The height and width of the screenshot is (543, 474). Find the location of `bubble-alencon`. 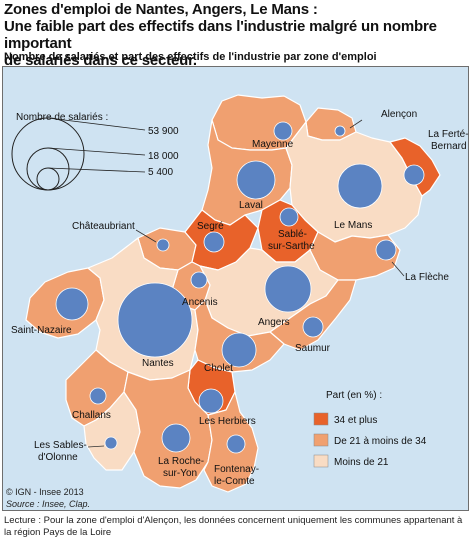

bubble-alencon is located at coordinates (340, 131).